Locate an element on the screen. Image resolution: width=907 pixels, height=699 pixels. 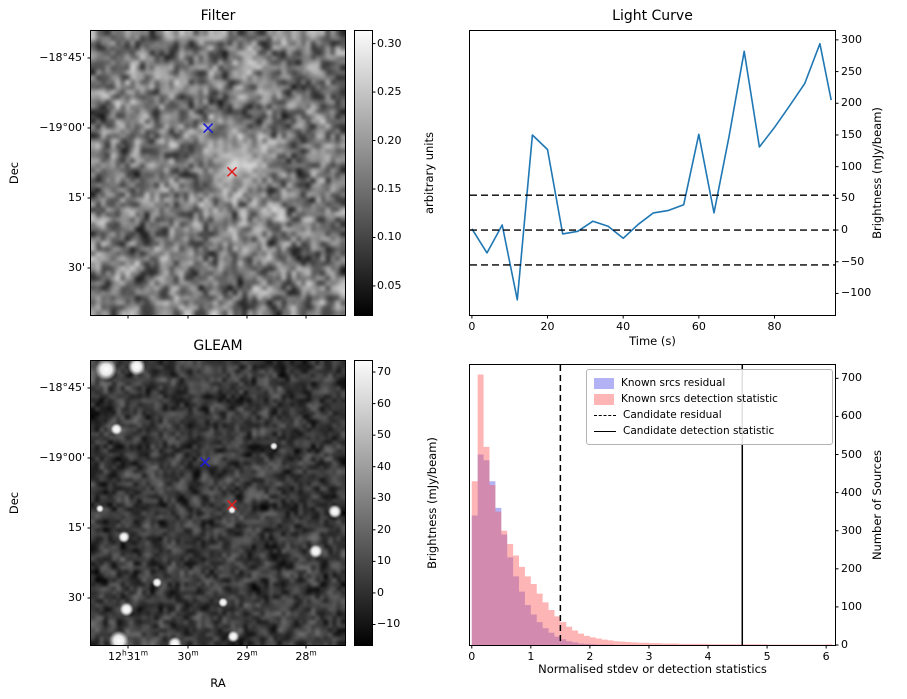
filter-red-cross-marker is located at coordinates (232, 171).